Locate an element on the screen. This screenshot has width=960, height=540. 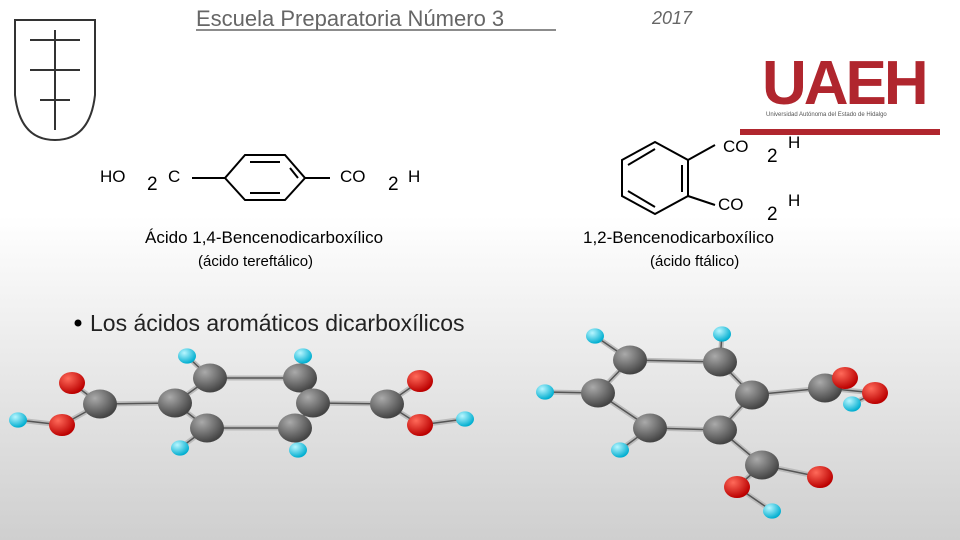
compound-name: Ácido 1,4-Bencenodicarboxílico is located at coordinates (264, 237).